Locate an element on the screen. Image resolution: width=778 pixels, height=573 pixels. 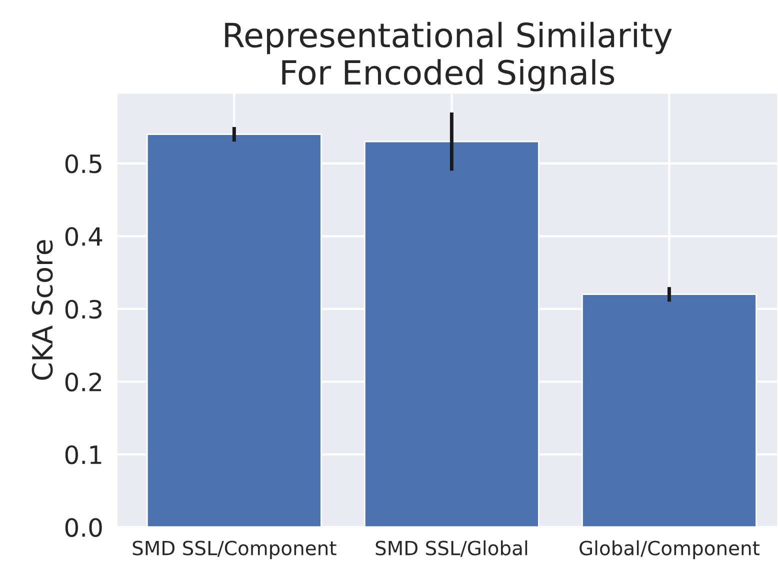
y-tick-label: 0.5 is located at coordinates (83, 164).